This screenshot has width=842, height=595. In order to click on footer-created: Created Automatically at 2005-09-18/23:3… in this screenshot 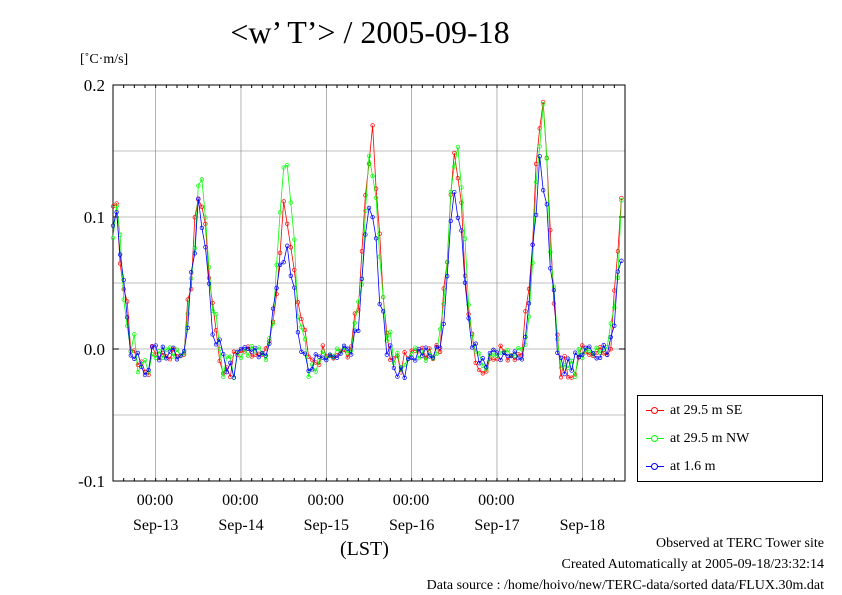, I will do `click(692, 564)`.